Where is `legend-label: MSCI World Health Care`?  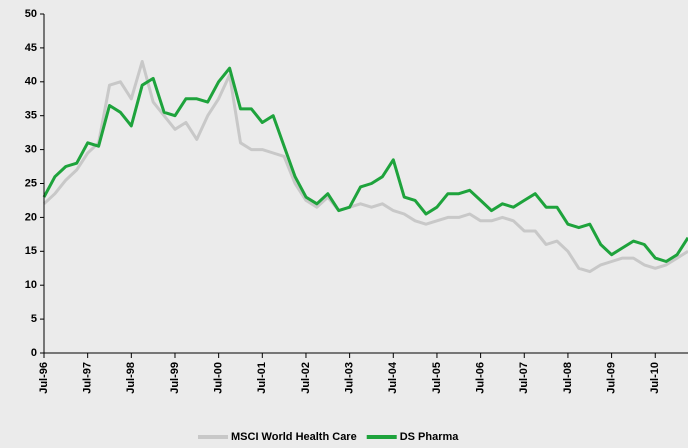
legend-label: MSCI World Health Care is located at coordinates (294, 437).